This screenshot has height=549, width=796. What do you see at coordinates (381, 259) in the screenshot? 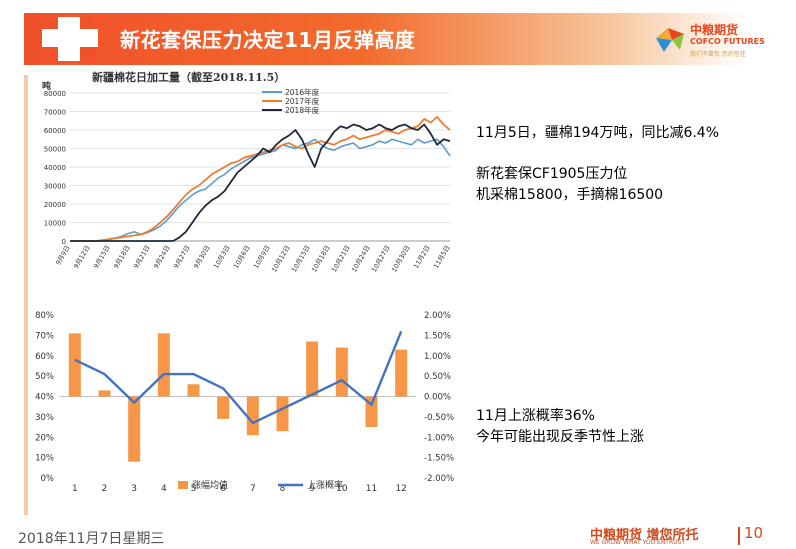
I see `x-tick-label: 10月27日` at bounding box center [381, 259].